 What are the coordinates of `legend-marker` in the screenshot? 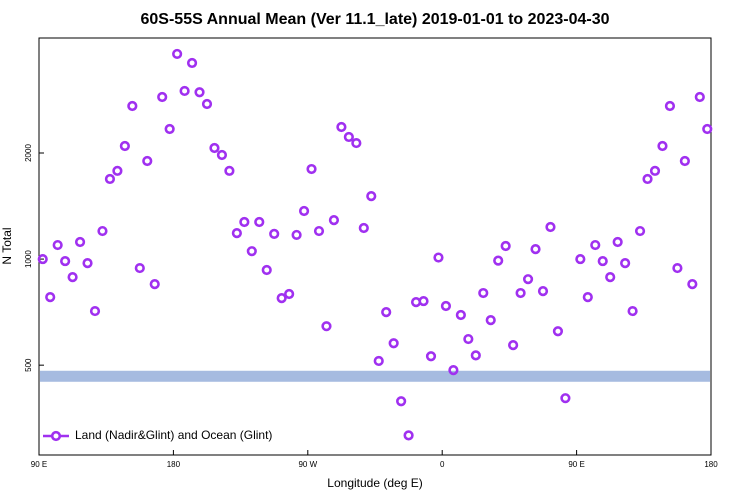 It's located at (56, 436).